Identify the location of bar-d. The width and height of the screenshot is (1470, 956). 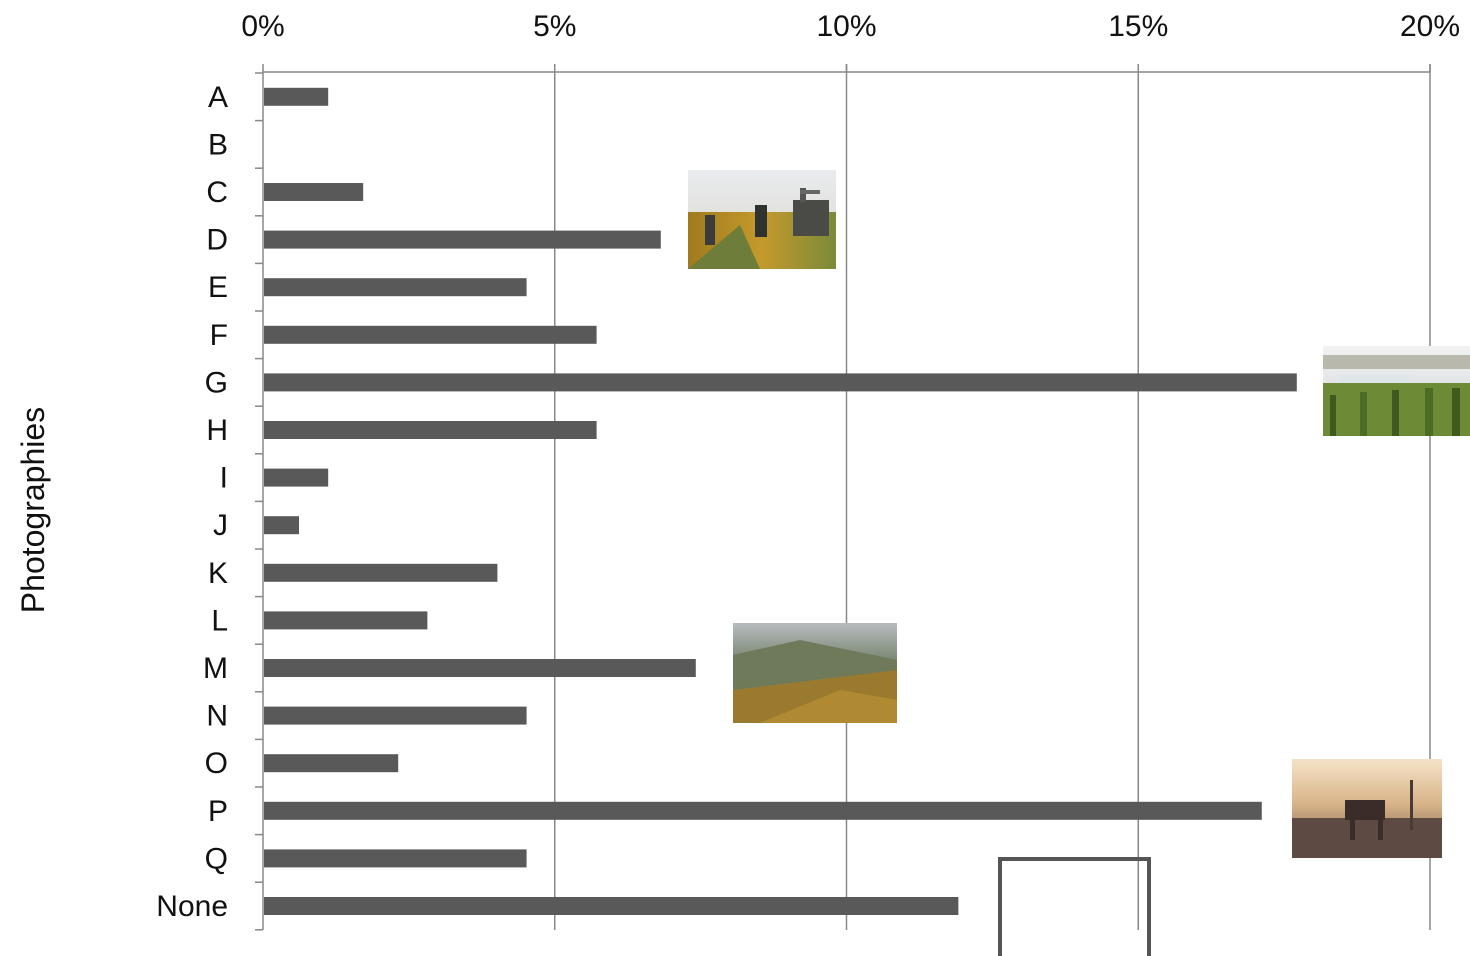
(462, 239).